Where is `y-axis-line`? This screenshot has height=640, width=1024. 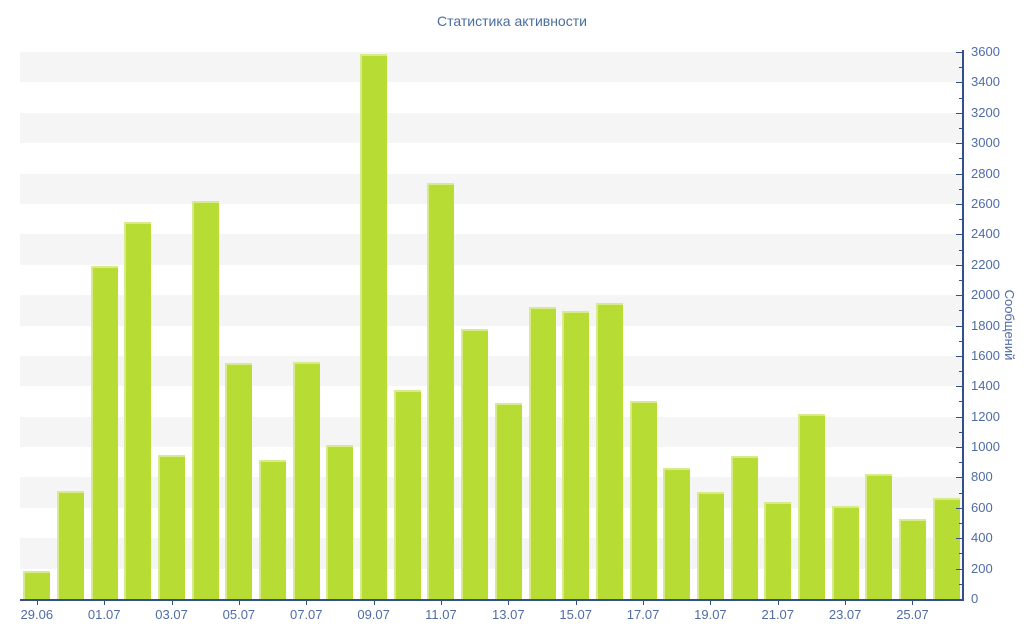 y-axis-line is located at coordinates (963, 325).